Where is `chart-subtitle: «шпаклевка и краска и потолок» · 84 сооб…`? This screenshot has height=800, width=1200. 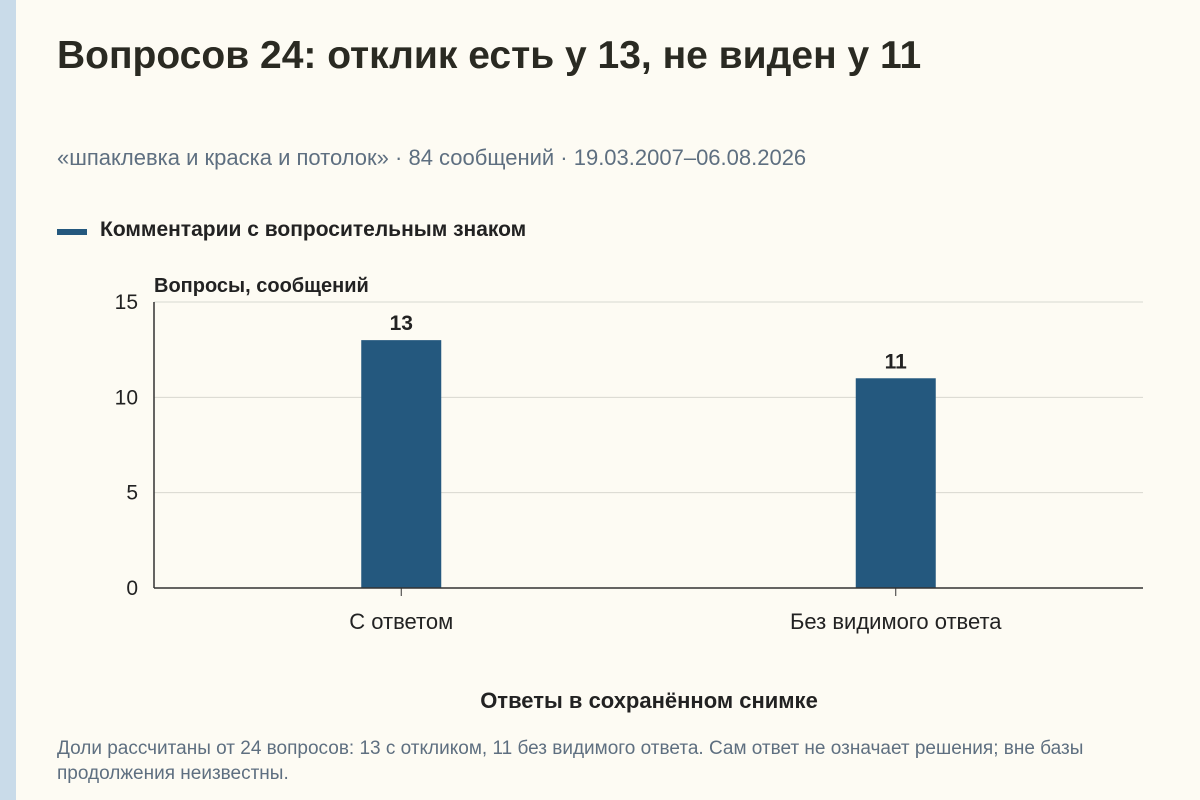
chart-subtitle: «шпаклевка и краска и потолок» · 84 сооб… is located at coordinates (432, 157).